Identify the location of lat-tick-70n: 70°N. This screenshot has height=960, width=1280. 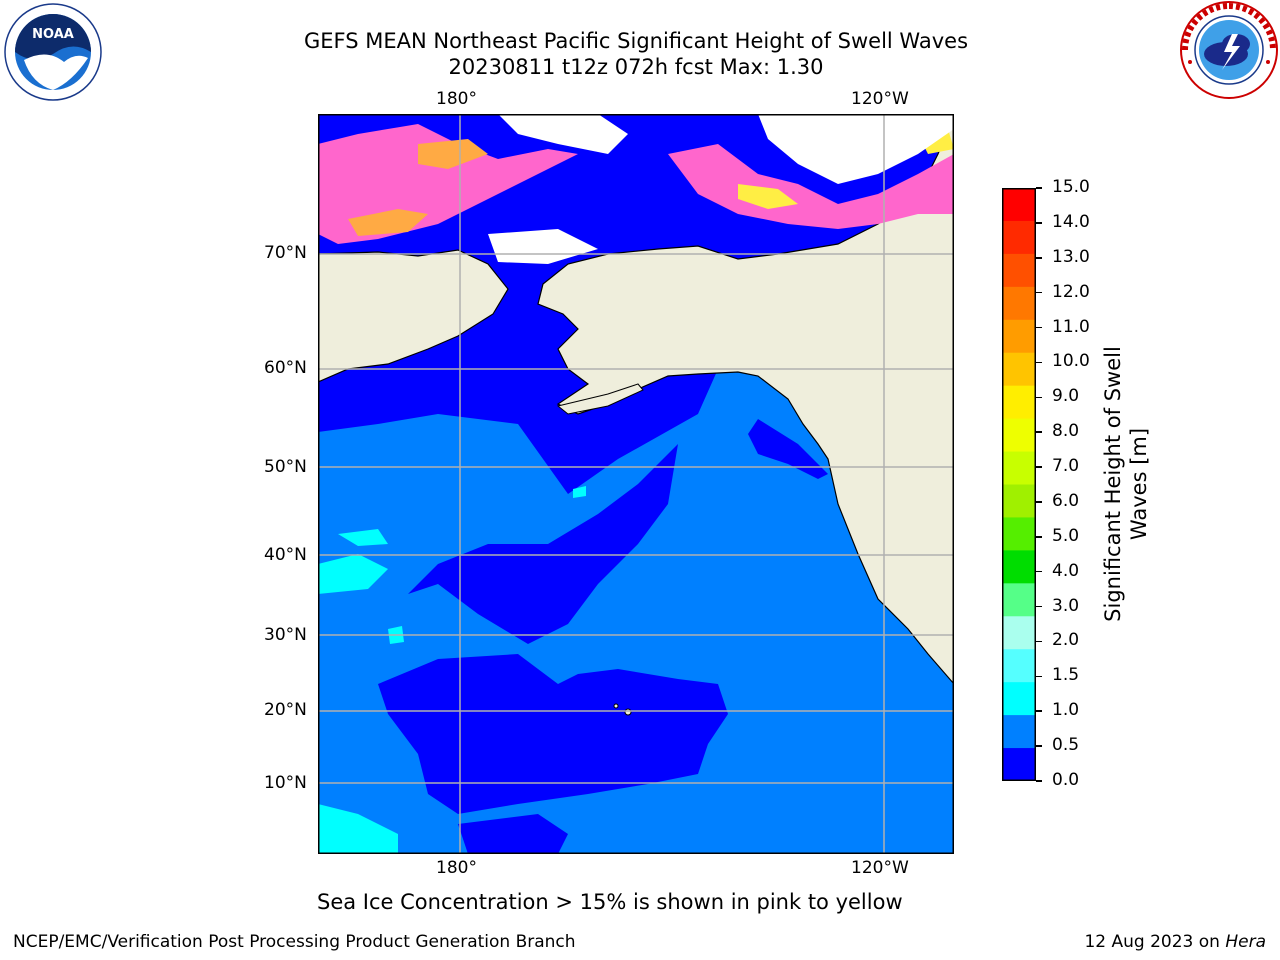
(285, 253).